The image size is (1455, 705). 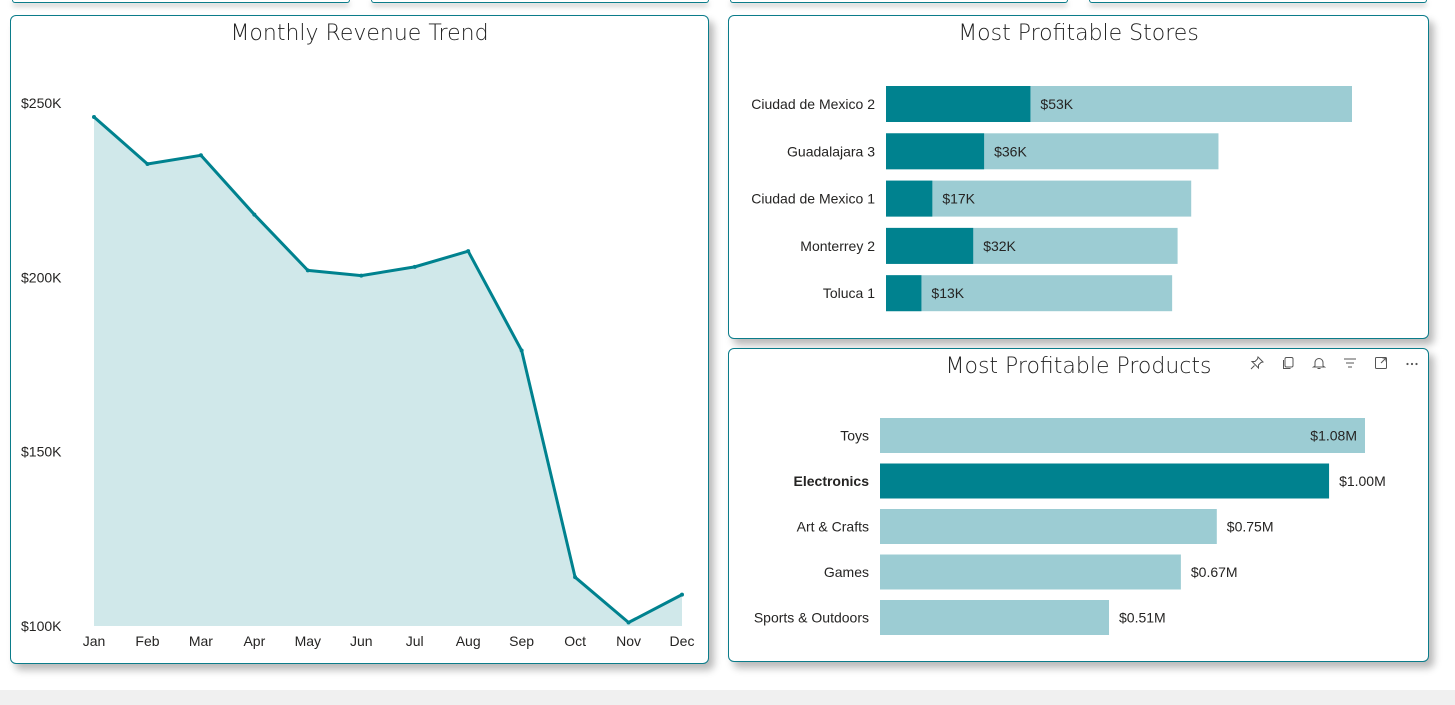 What do you see at coordinates (201, 641) in the screenshot?
I see `x-tick-label: Mar` at bounding box center [201, 641].